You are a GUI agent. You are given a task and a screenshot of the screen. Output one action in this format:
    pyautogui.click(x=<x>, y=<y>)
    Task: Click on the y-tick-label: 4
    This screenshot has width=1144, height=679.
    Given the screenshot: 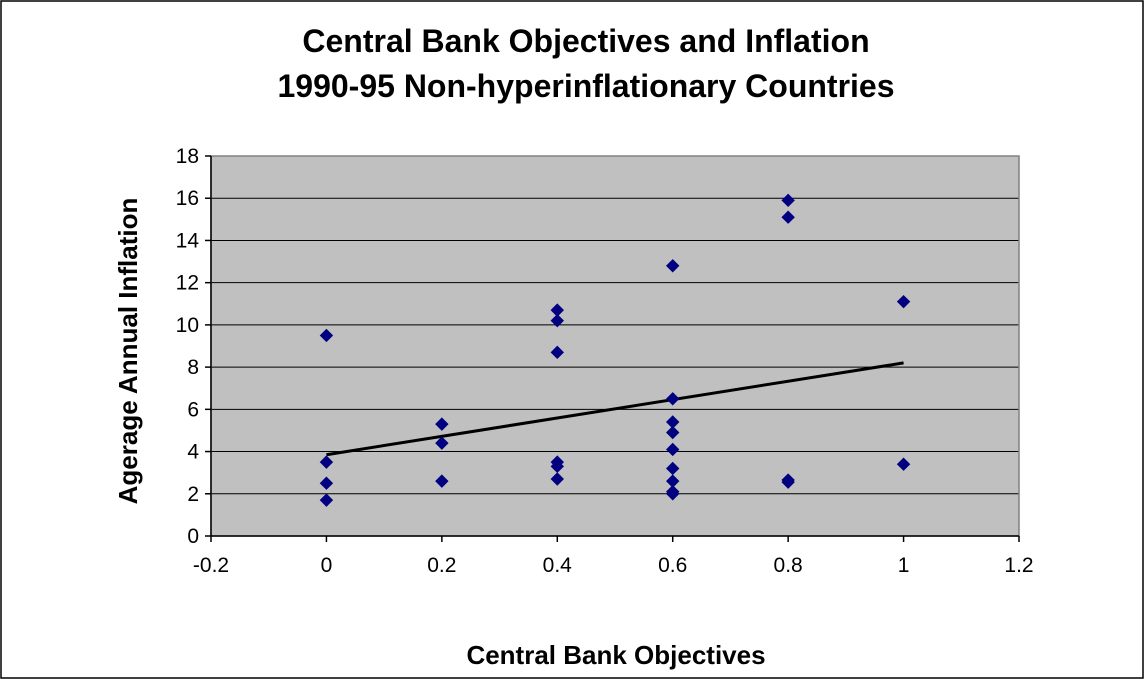 What is the action you would take?
    pyautogui.click(x=193, y=452)
    